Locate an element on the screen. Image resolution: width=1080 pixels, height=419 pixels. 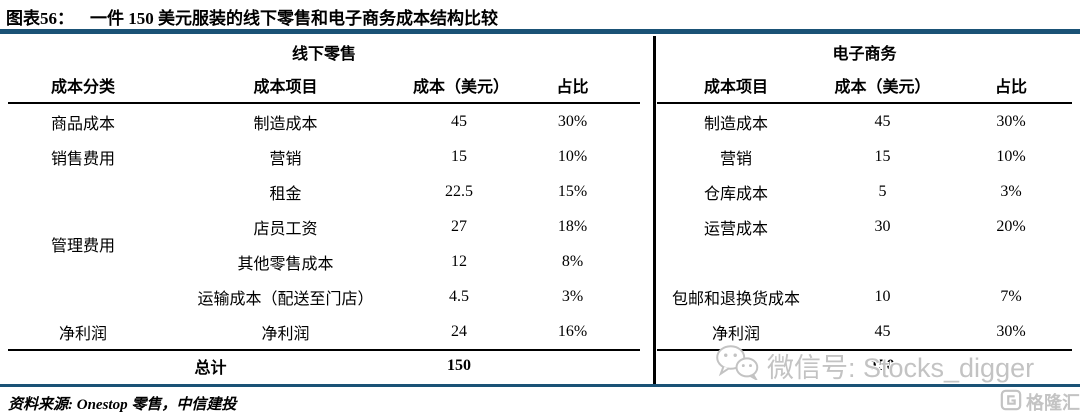
ecommerce-group-header: 电子商务 is located at coordinates (864, 54).